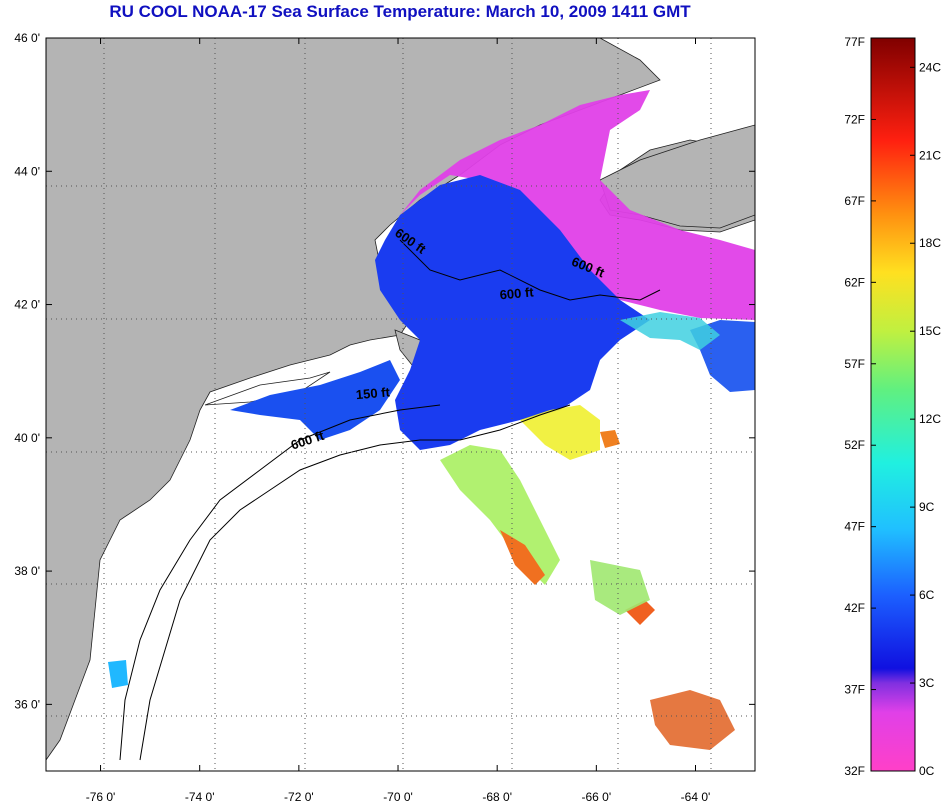 The width and height of the screenshot is (944, 809). Describe the element at coordinates (101, 797) in the screenshot. I see `lon-tick-label: -76 0'` at that location.